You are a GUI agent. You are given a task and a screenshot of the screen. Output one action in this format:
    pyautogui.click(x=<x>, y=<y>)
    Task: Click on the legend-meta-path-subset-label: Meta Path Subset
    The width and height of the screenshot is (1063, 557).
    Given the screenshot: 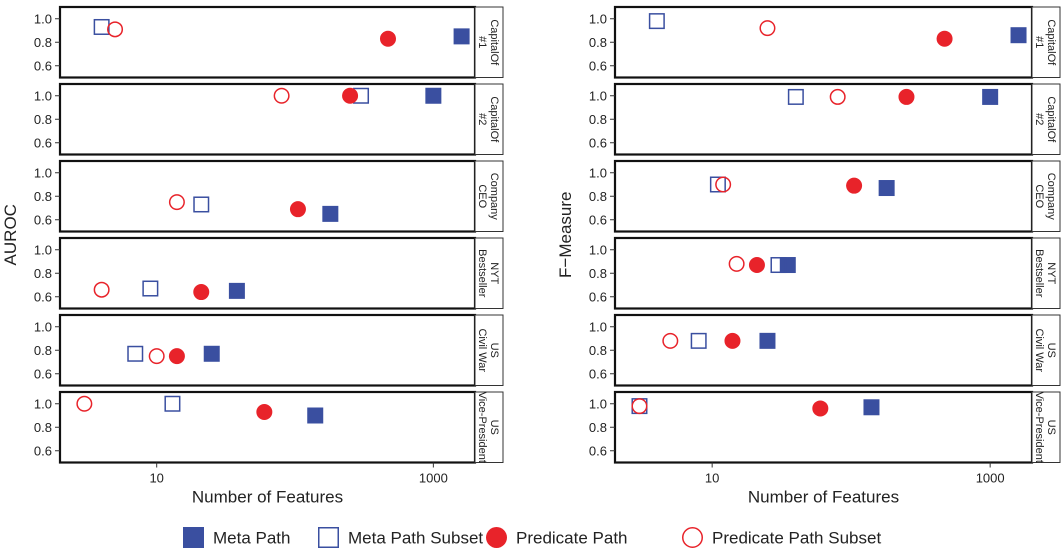 What is the action you would take?
    pyautogui.click(x=415, y=538)
    